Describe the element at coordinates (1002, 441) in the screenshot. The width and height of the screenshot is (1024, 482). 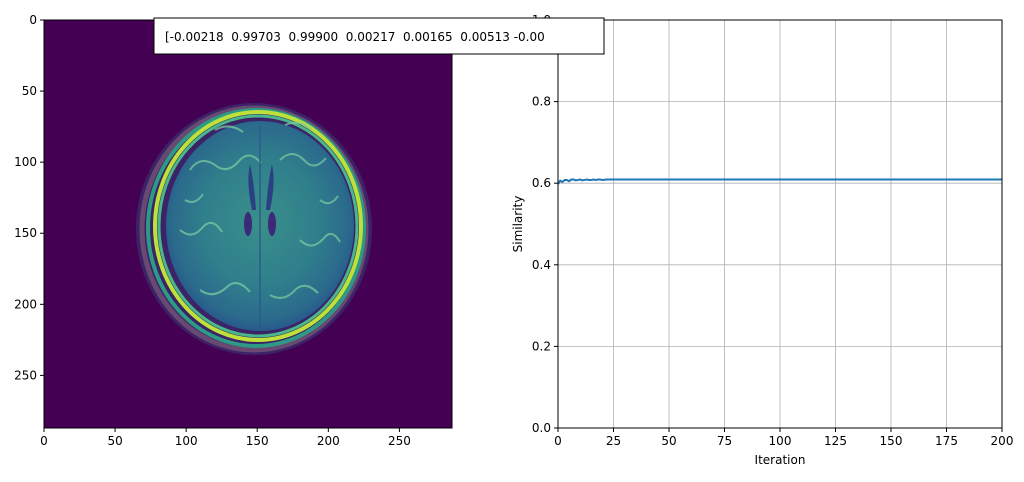
I see `x-tick-label: 200` at that location.